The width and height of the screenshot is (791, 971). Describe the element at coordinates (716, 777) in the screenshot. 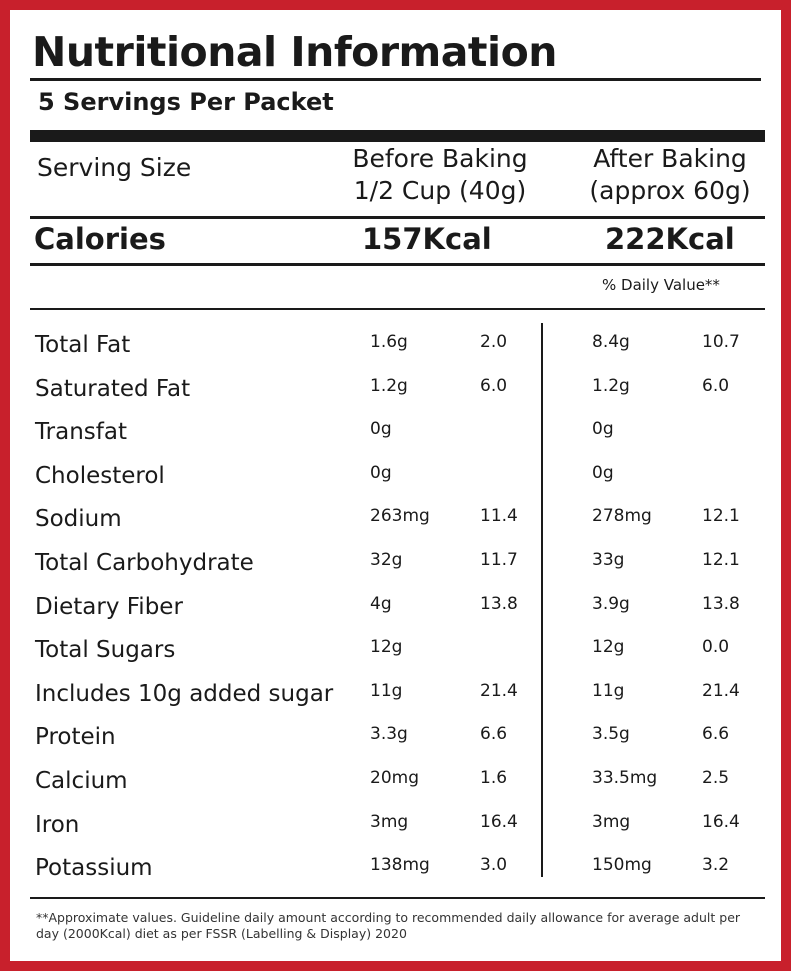

I see `after-daily-value: 2.5` at that location.